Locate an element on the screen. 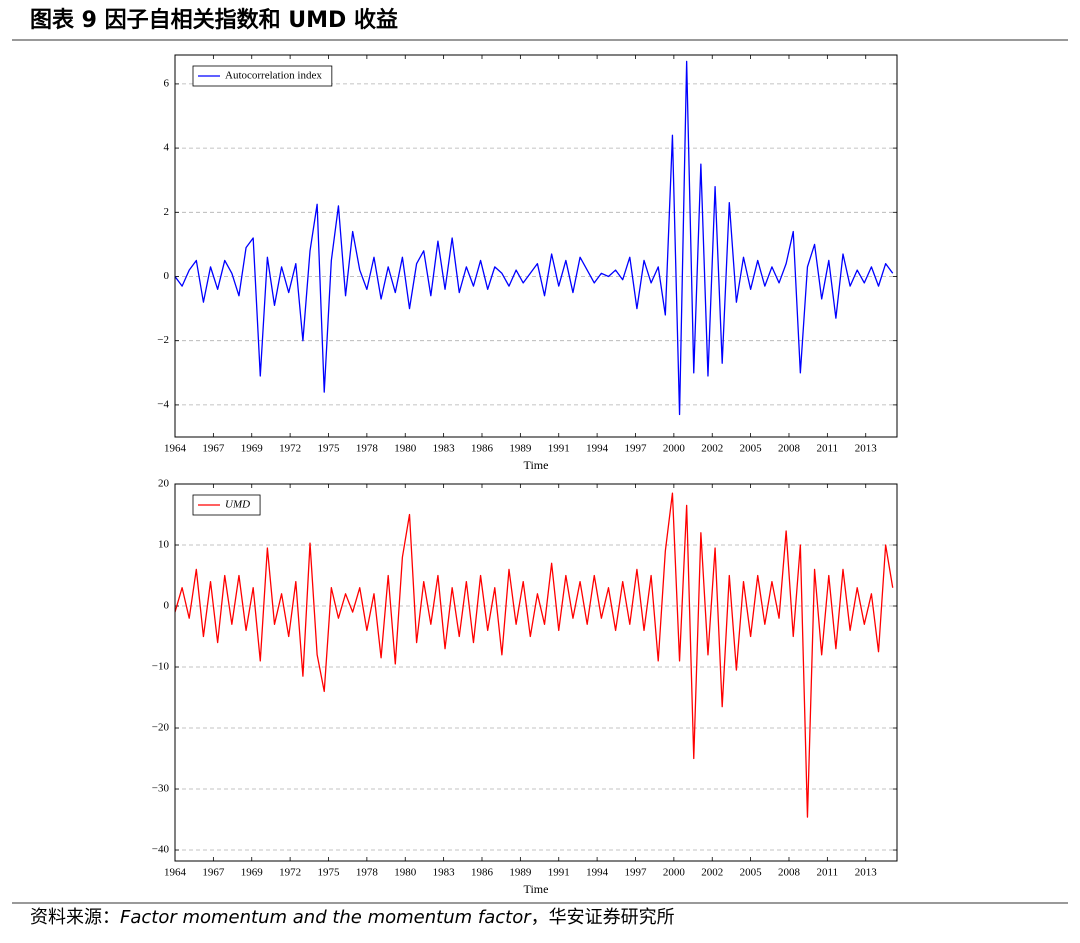 The height and width of the screenshot is (943, 1080). source-title: Factor momentum and the momentum factor is located at coordinates (326, 917).